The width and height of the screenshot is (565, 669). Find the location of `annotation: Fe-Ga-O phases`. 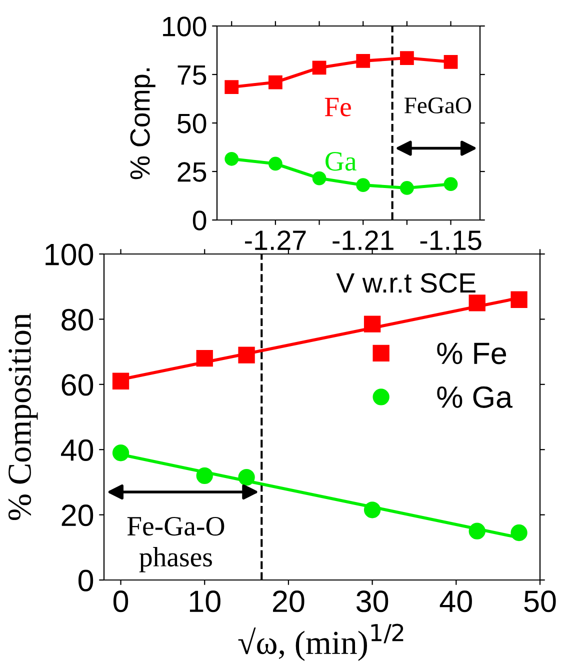

annotation: Fe-Ga-O phases is located at coordinates (175, 544).